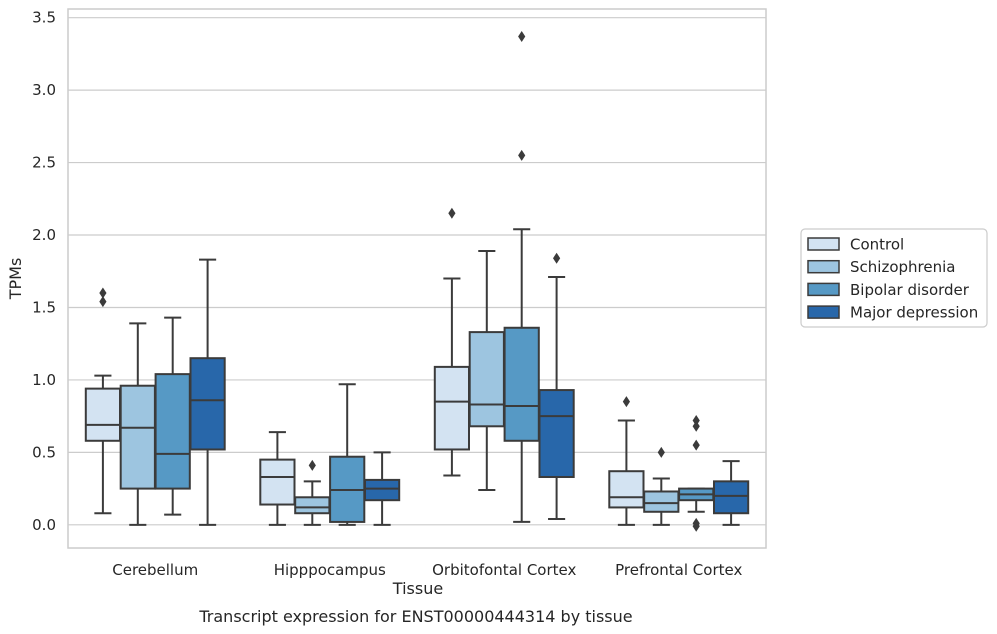 Image resolution: width=997 pixels, height=634 pixels. What do you see at coordinates (44, 235) in the screenshot?
I see `y-tick-label: 2.0` at bounding box center [44, 235].